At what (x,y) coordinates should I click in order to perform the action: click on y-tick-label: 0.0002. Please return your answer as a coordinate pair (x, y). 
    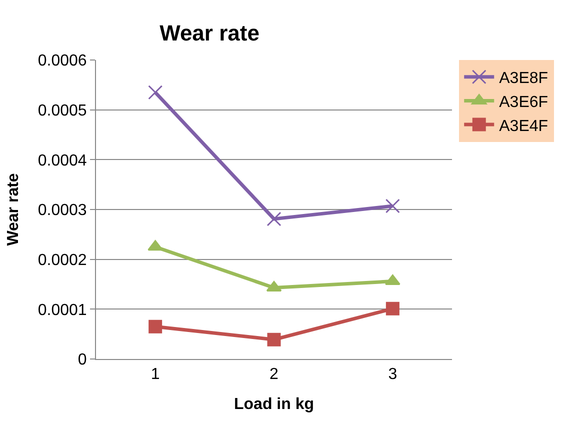
    Looking at the image, I should click on (62, 260).